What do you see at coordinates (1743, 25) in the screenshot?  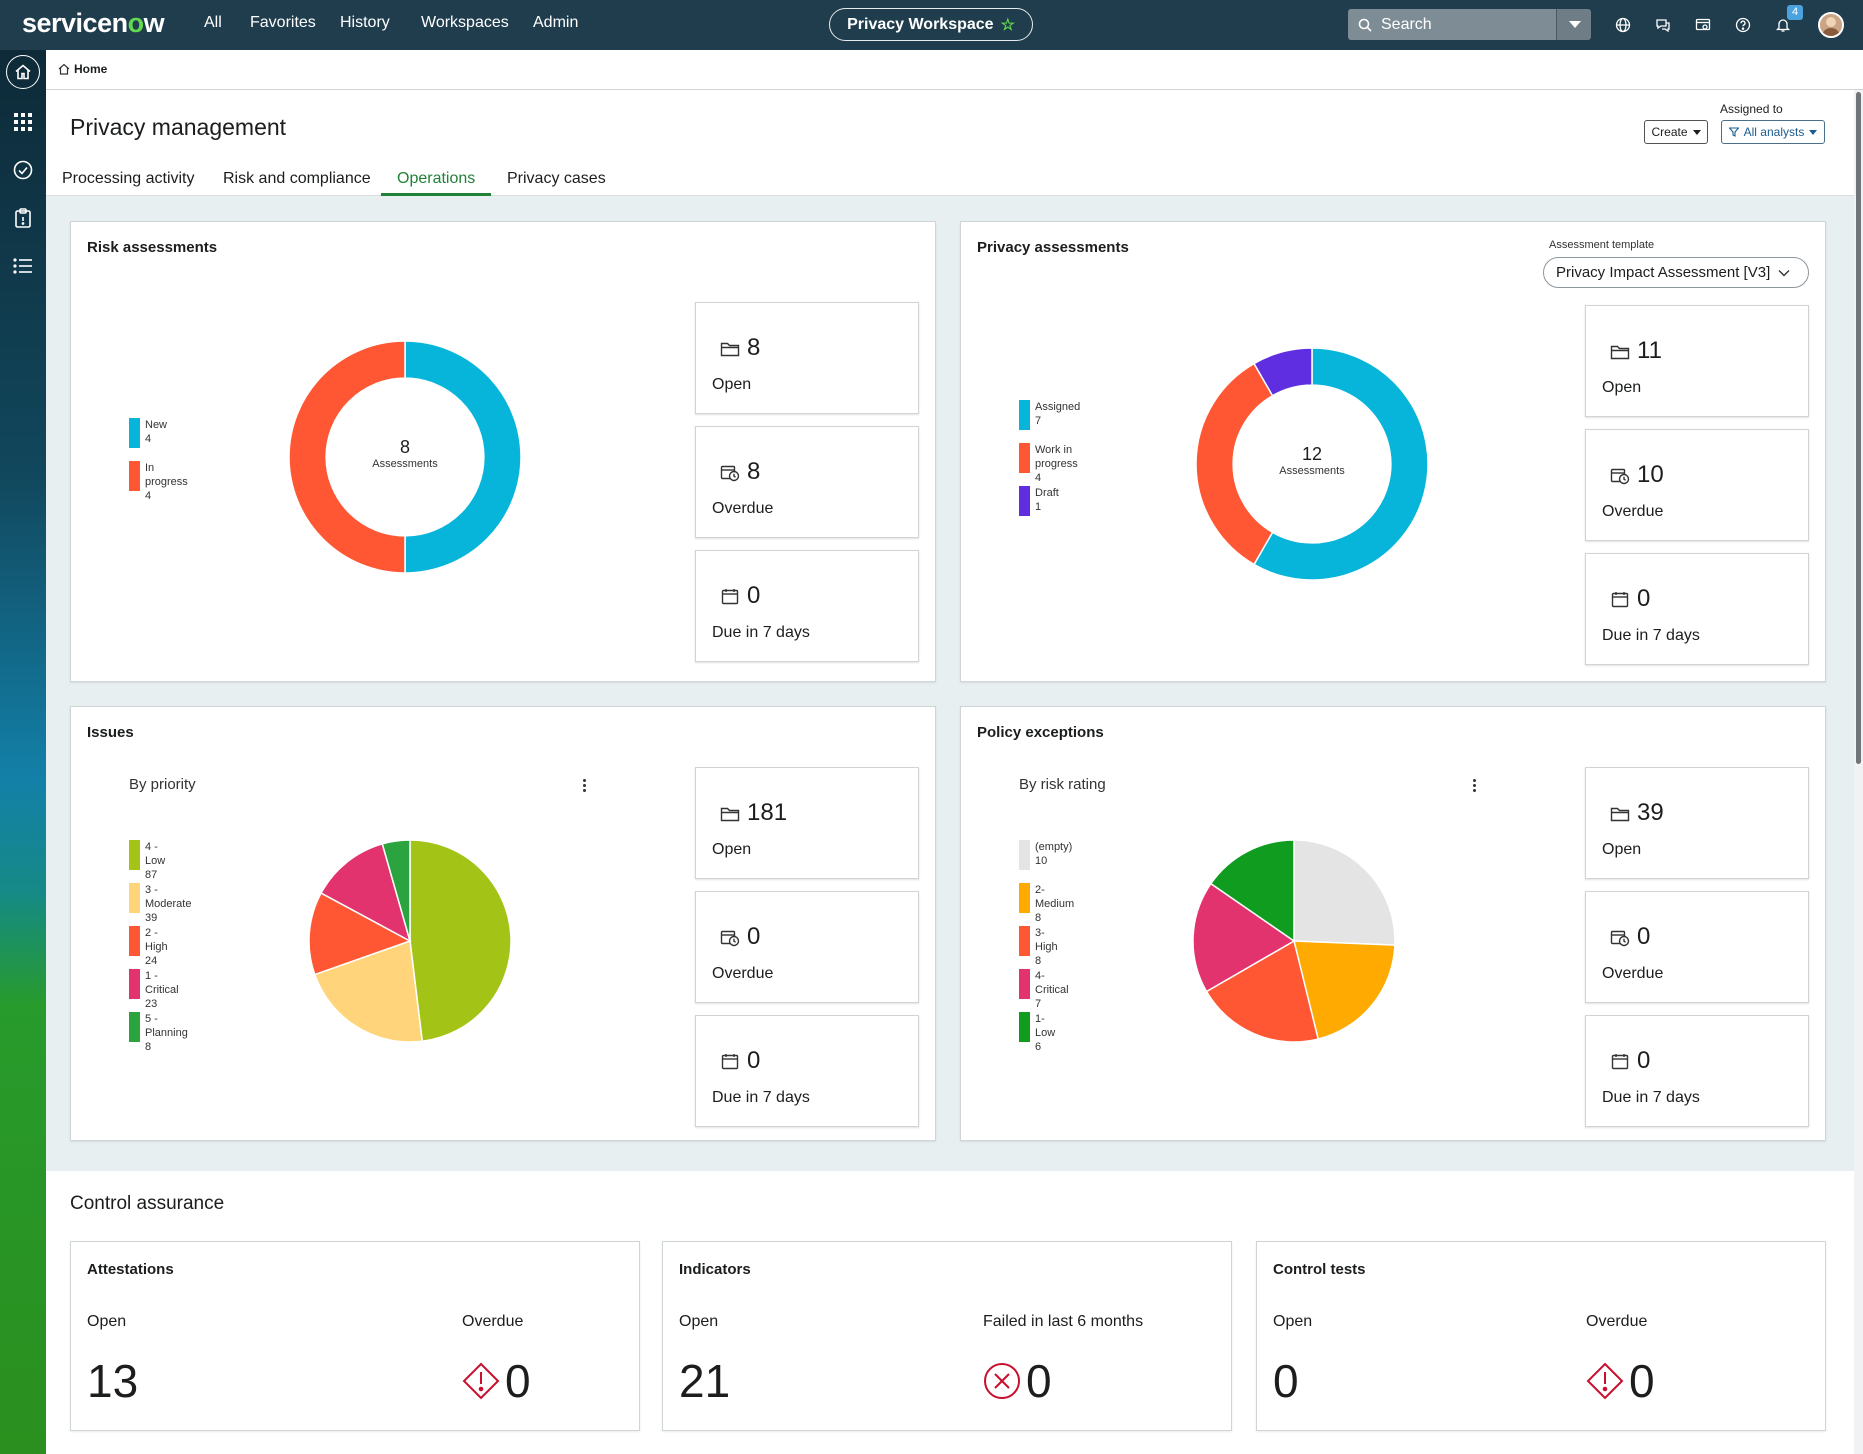 I see `help-icon` at bounding box center [1743, 25].